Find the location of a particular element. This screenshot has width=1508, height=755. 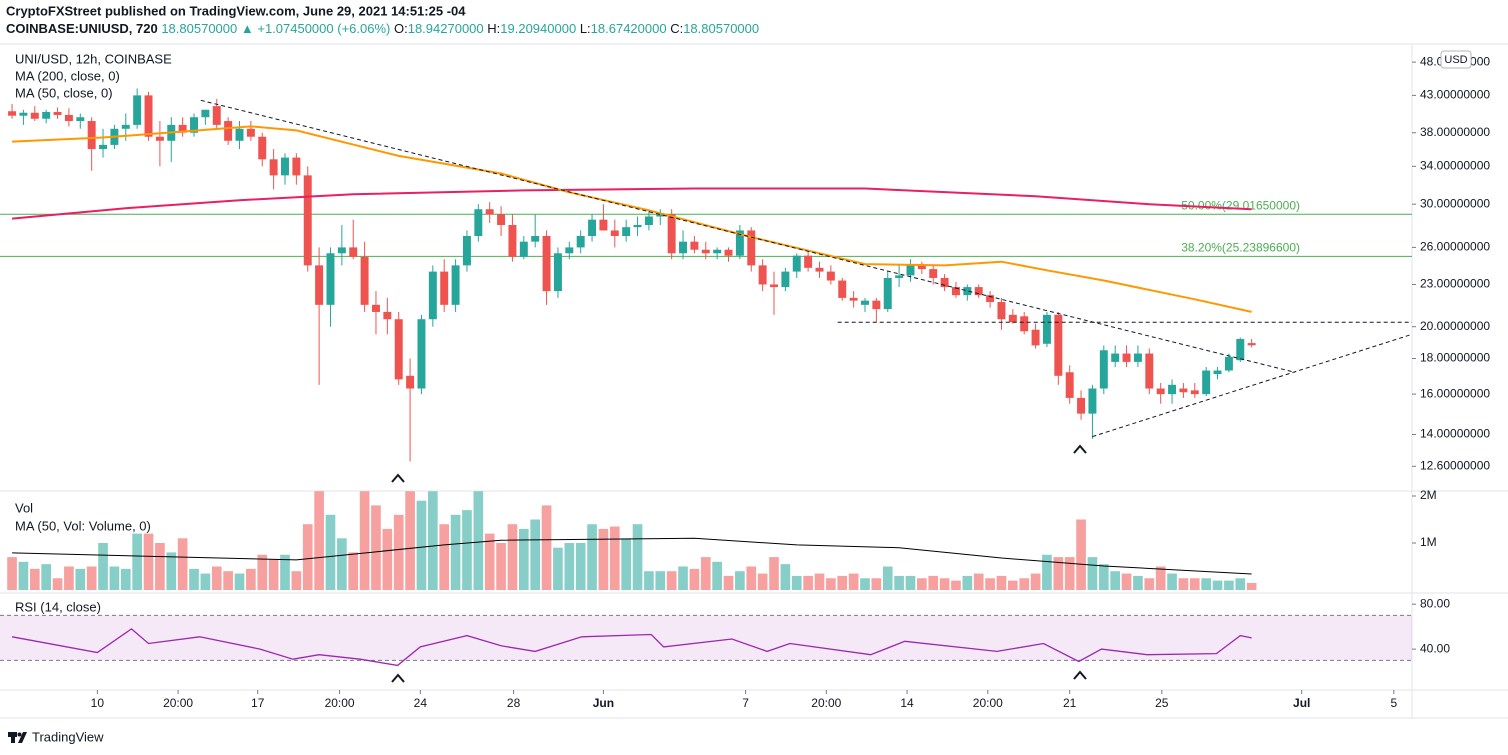

y-tick-label: 16.00000000 is located at coordinates (1455, 393).